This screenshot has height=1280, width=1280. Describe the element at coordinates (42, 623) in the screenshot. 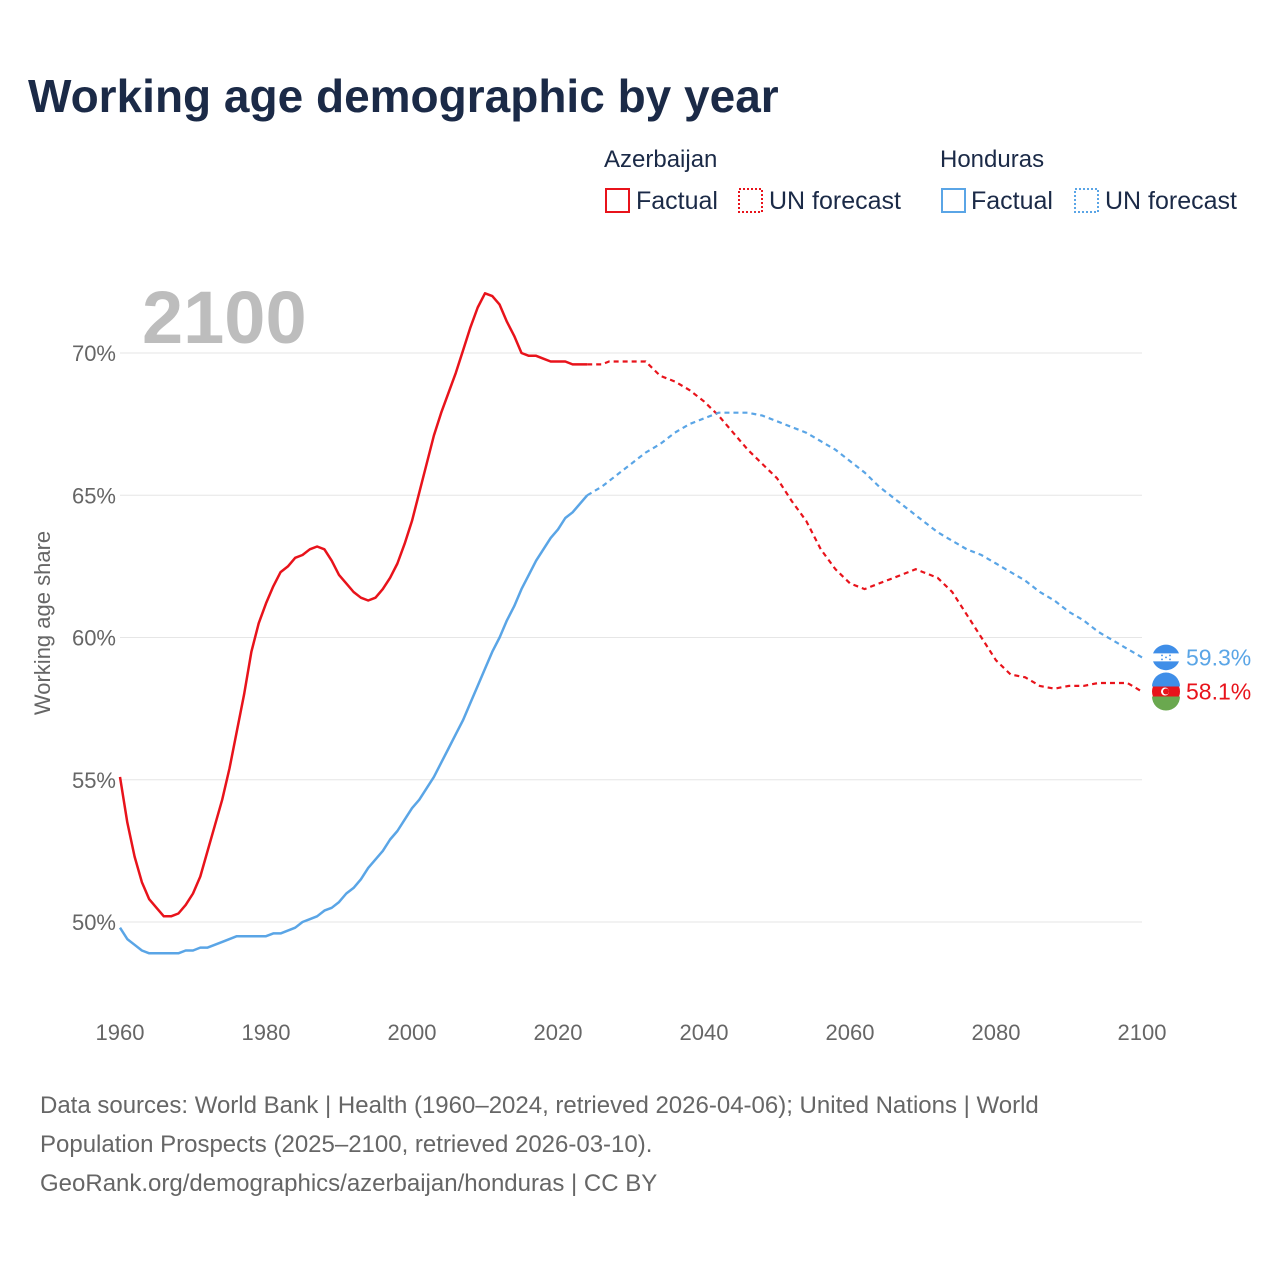

I see `y-axis-label: Working age share` at that location.